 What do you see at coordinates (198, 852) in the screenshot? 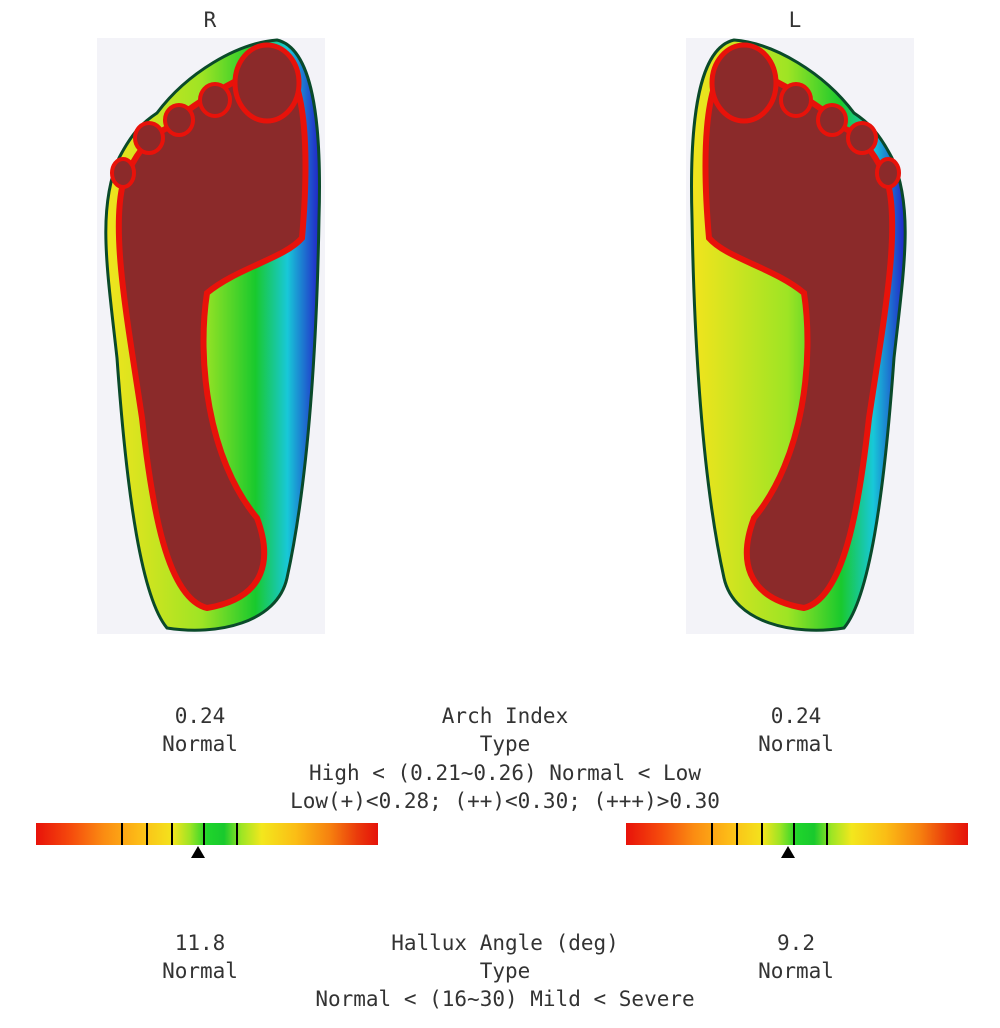
I see `right-arch-gauge-pointer` at bounding box center [198, 852].